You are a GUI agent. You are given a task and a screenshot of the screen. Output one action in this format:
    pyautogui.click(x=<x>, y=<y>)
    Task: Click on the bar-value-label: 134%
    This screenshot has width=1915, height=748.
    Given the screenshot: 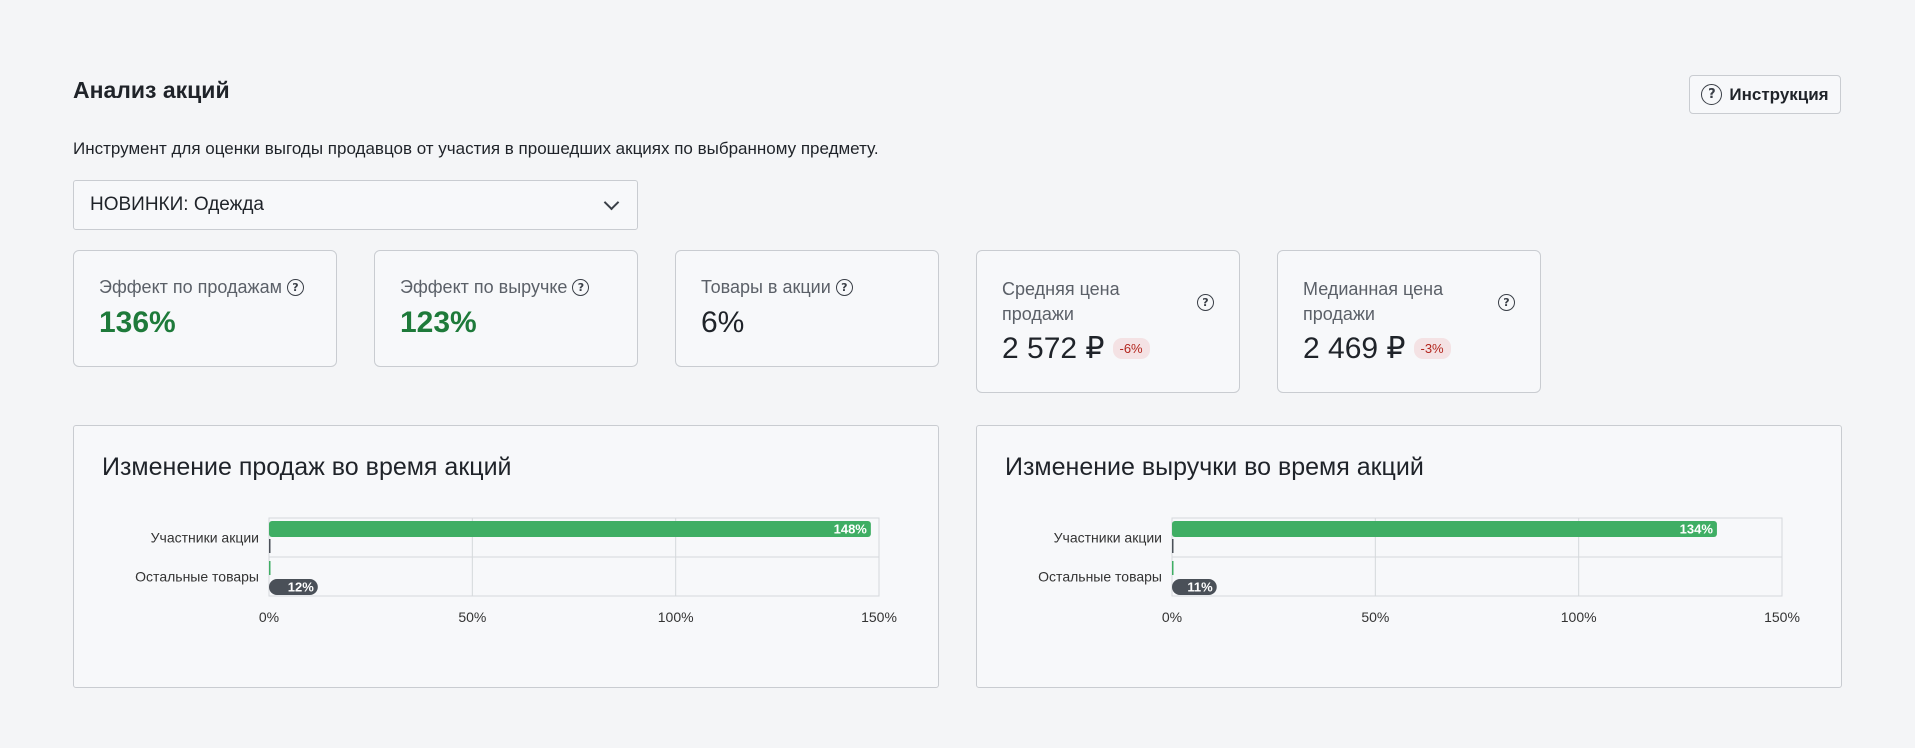 What is the action you would take?
    pyautogui.click(x=1697, y=529)
    